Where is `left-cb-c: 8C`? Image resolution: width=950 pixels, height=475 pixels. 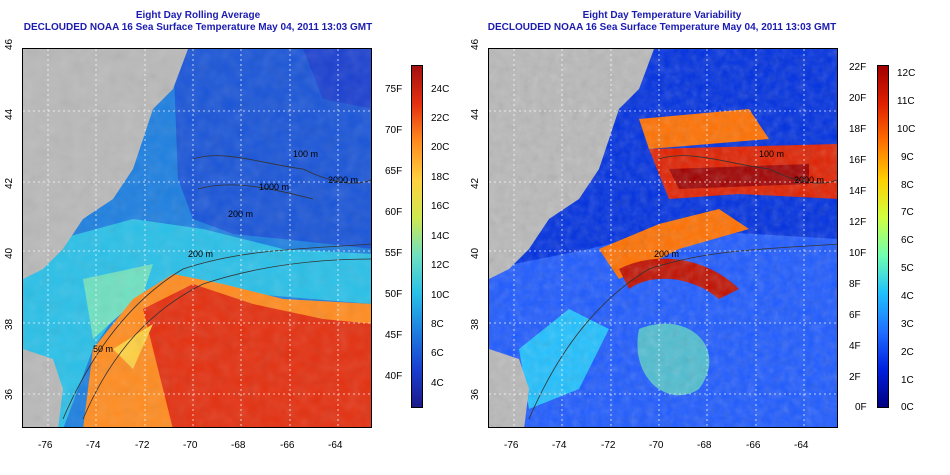 left-cb-c: 8C is located at coordinates (437, 324).